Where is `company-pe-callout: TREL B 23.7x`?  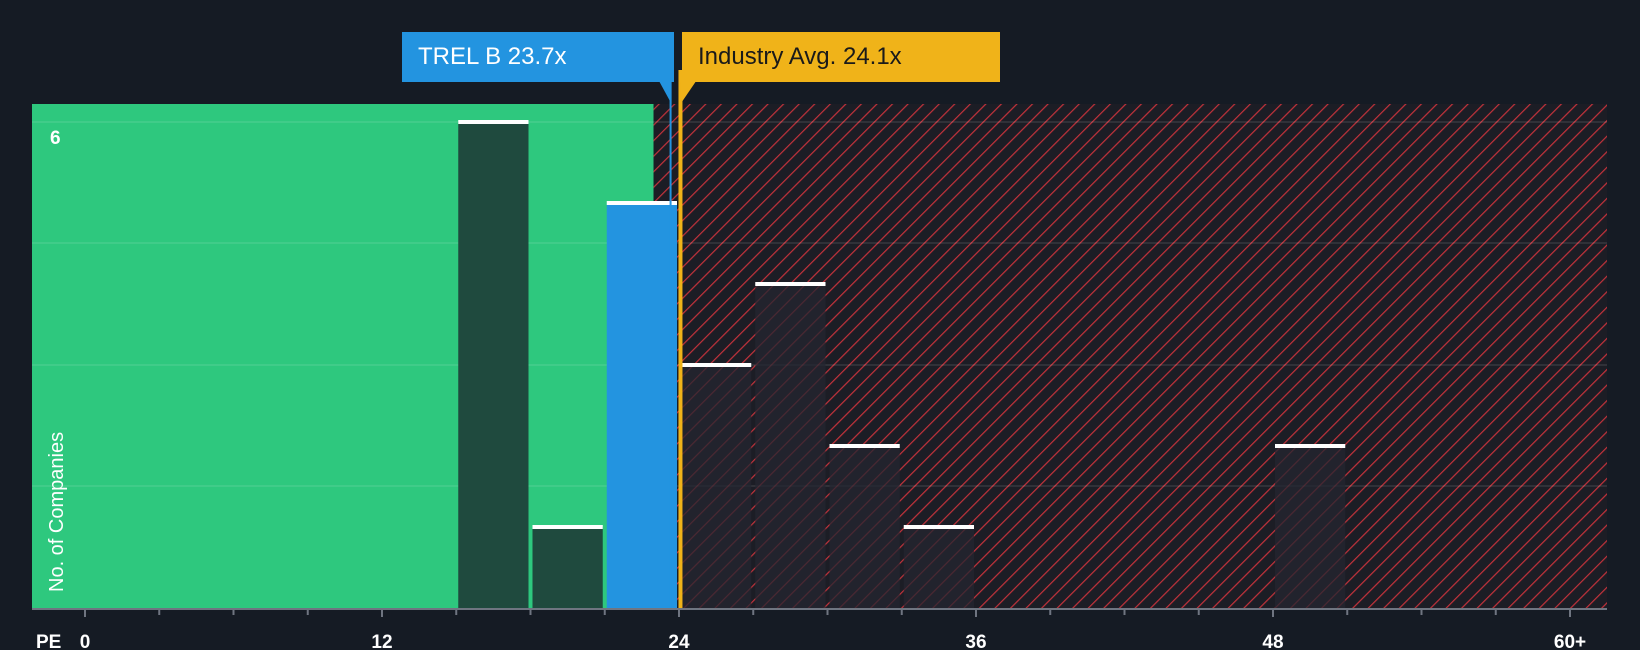
company-pe-callout: TREL B 23.7x is located at coordinates (538, 57).